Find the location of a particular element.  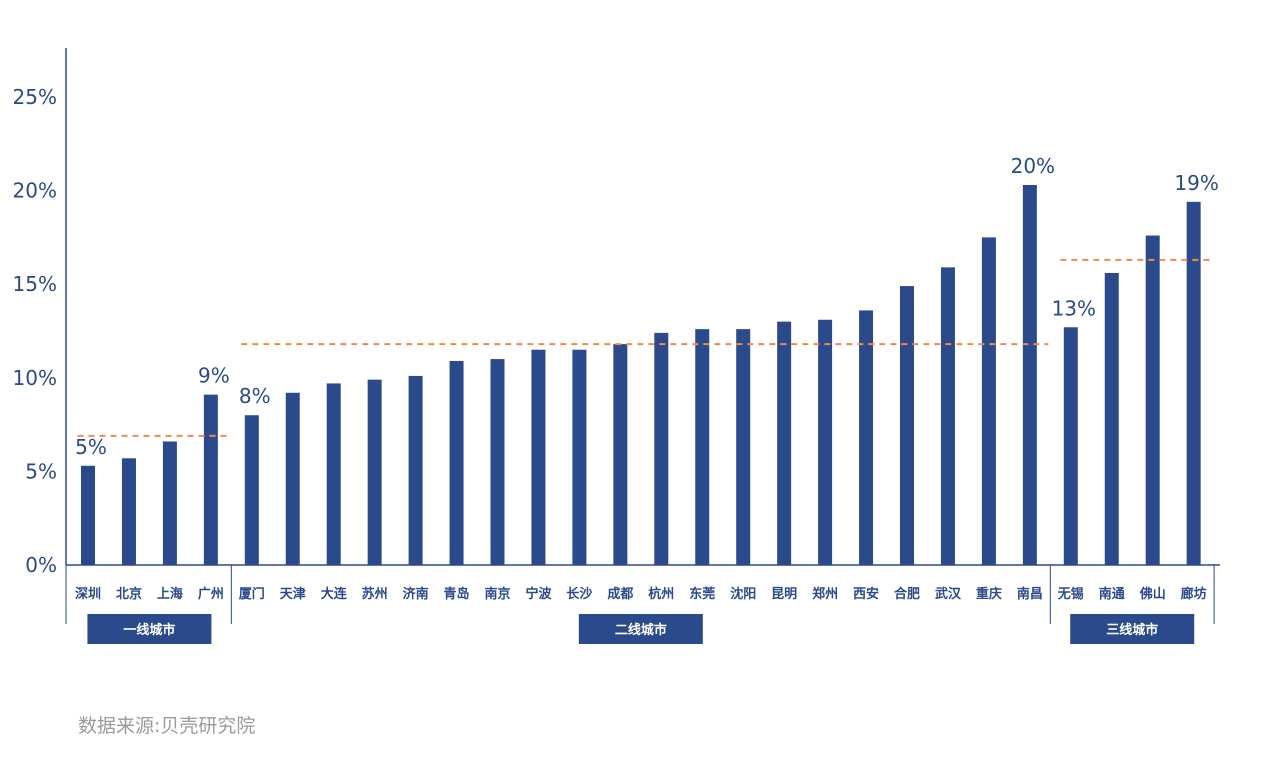

source-note: 数据来源:贝壳研究院 is located at coordinates (167, 726).